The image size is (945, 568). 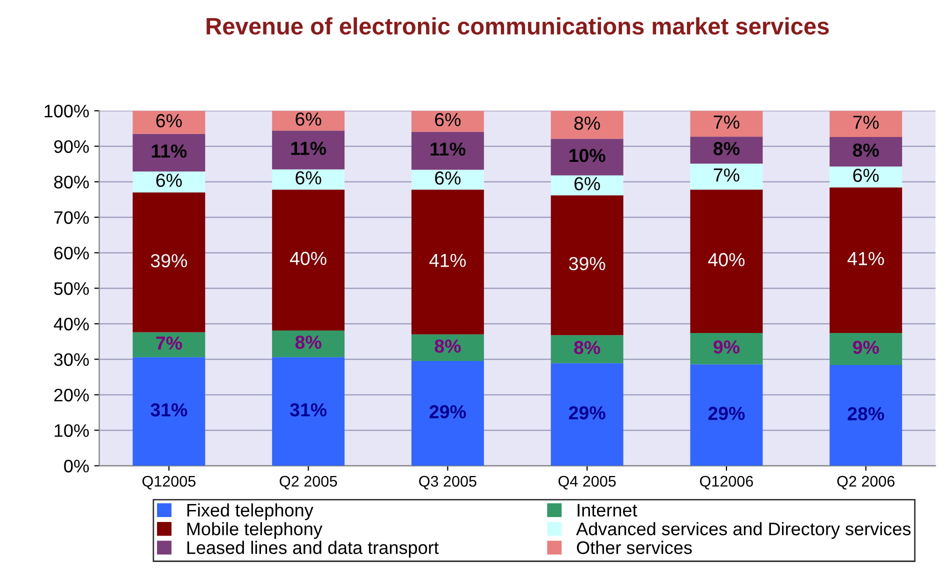 I want to click on y-tick-label: 100%, so click(x=66, y=111).